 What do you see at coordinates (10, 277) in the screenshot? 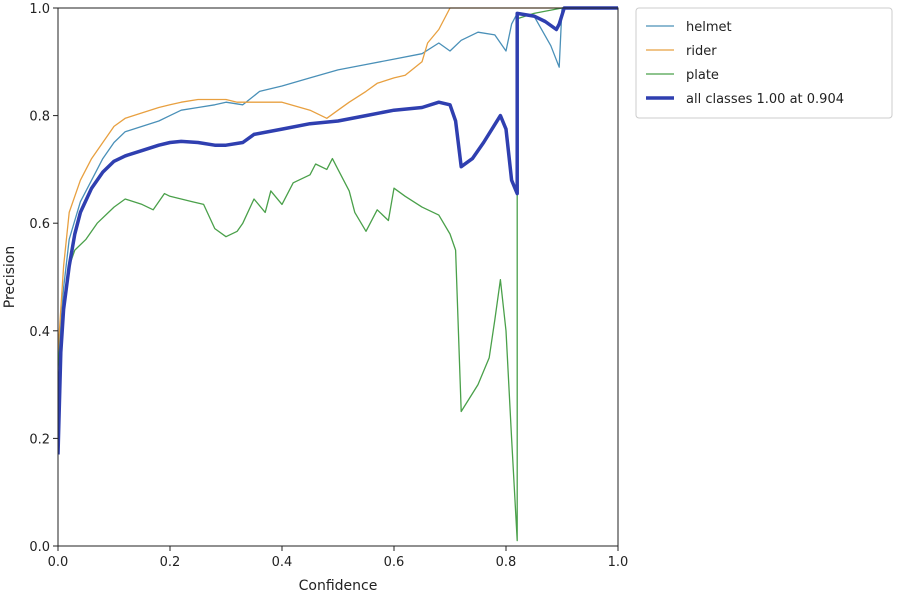
I see `y-axis-label: Precision` at bounding box center [10, 277].